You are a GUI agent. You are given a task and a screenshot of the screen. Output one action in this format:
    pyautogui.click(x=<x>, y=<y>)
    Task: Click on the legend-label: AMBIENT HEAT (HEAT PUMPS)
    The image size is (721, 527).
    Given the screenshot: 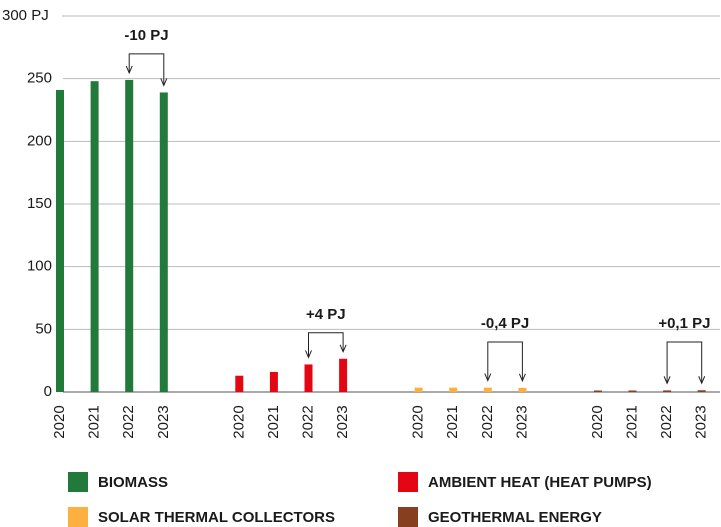 What is the action you would take?
    pyautogui.click(x=540, y=482)
    